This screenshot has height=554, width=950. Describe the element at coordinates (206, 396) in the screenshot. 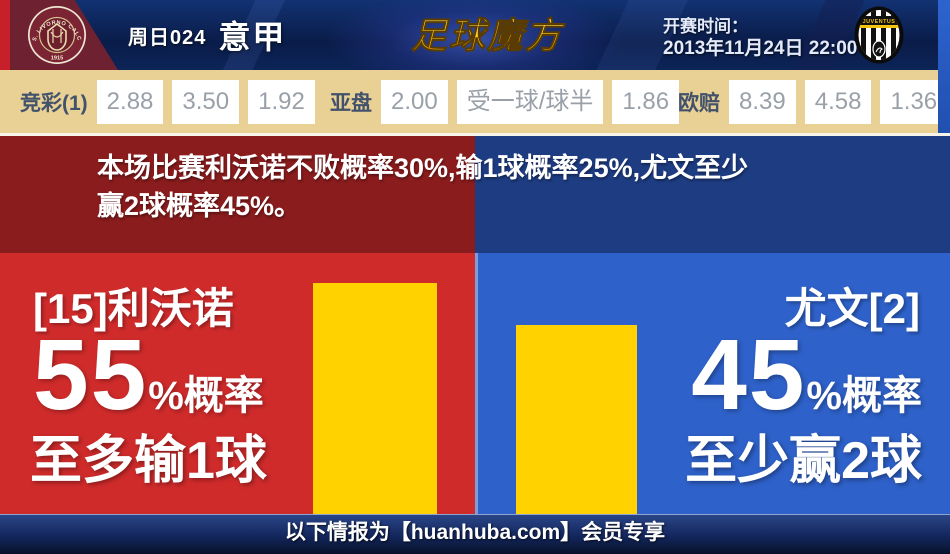

I see `home-probability-suffix: %概率` at that location.